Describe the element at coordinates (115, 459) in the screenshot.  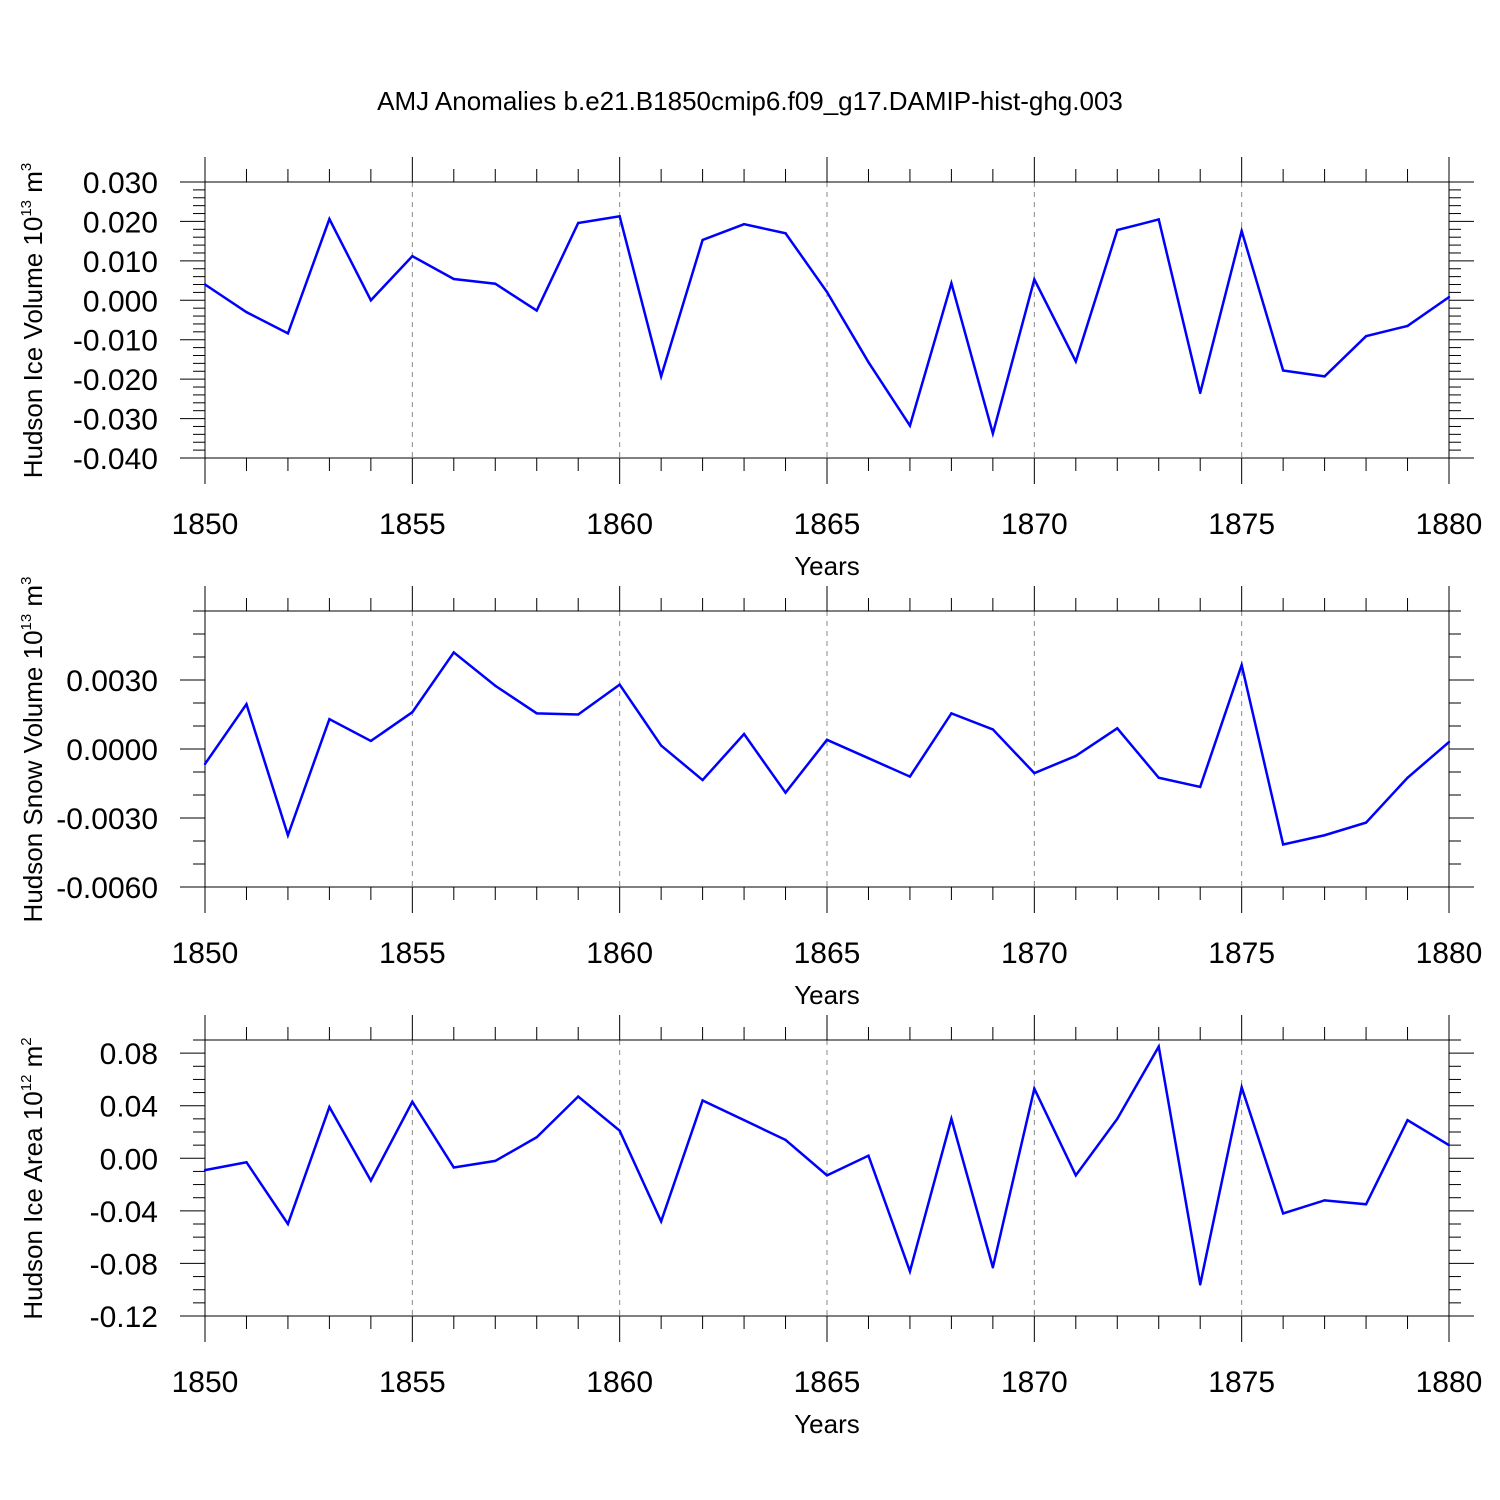
I see `y-tick-label: -0.040` at that location.